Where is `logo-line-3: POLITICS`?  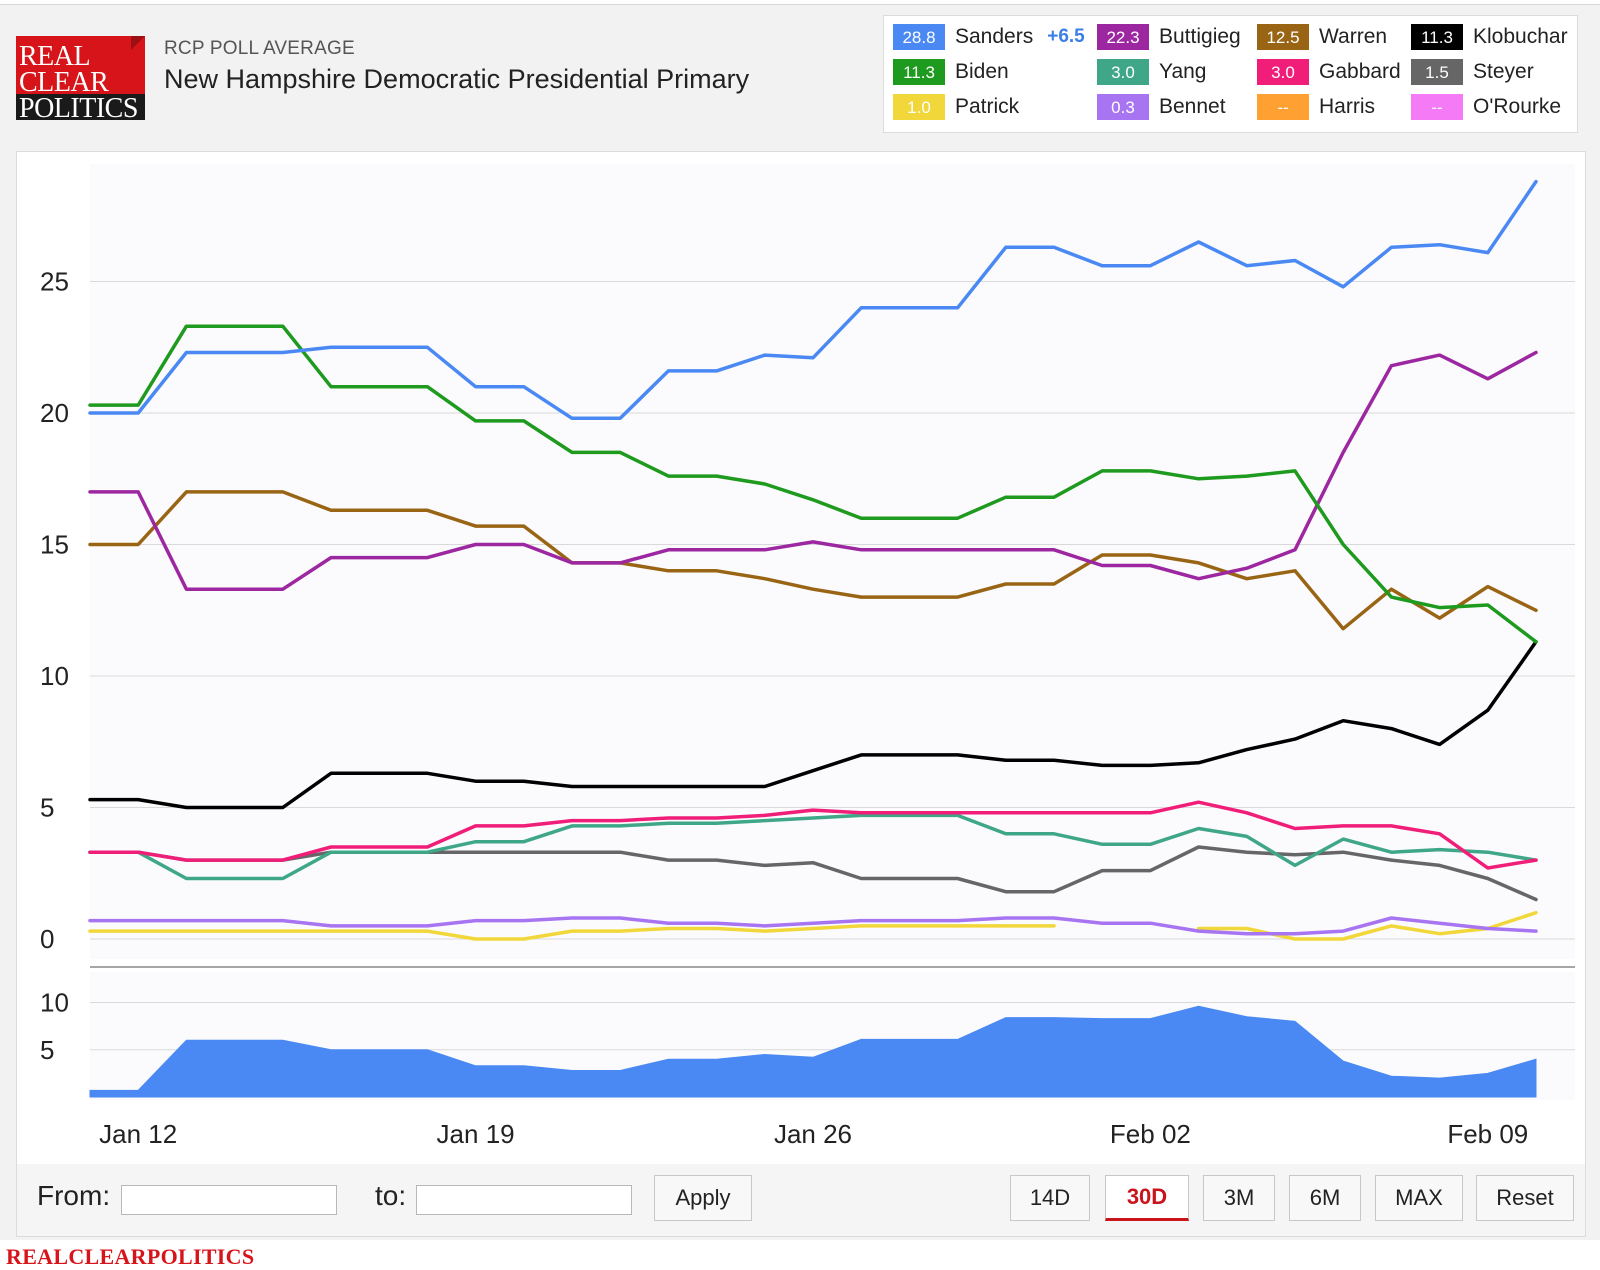
logo-line-3: POLITICS is located at coordinates (78, 107).